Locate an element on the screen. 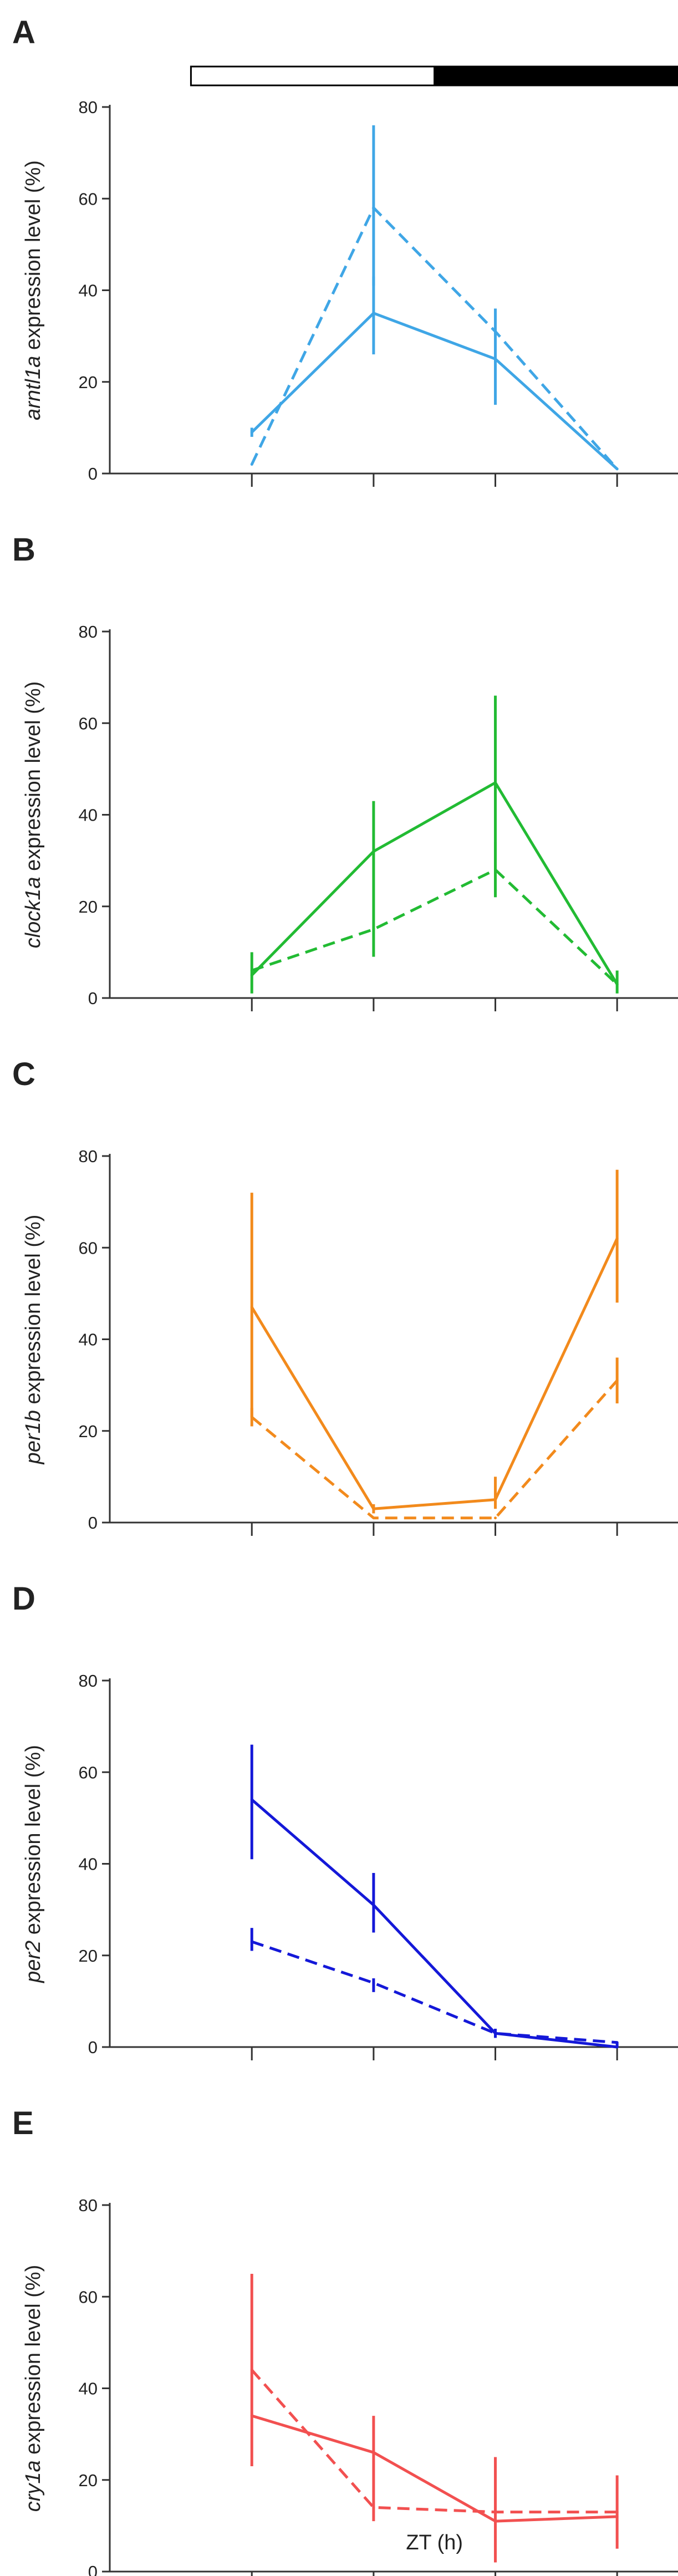 The height and width of the screenshot is (2576, 678). gene-name: clock1a is located at coordinates (33, 913).